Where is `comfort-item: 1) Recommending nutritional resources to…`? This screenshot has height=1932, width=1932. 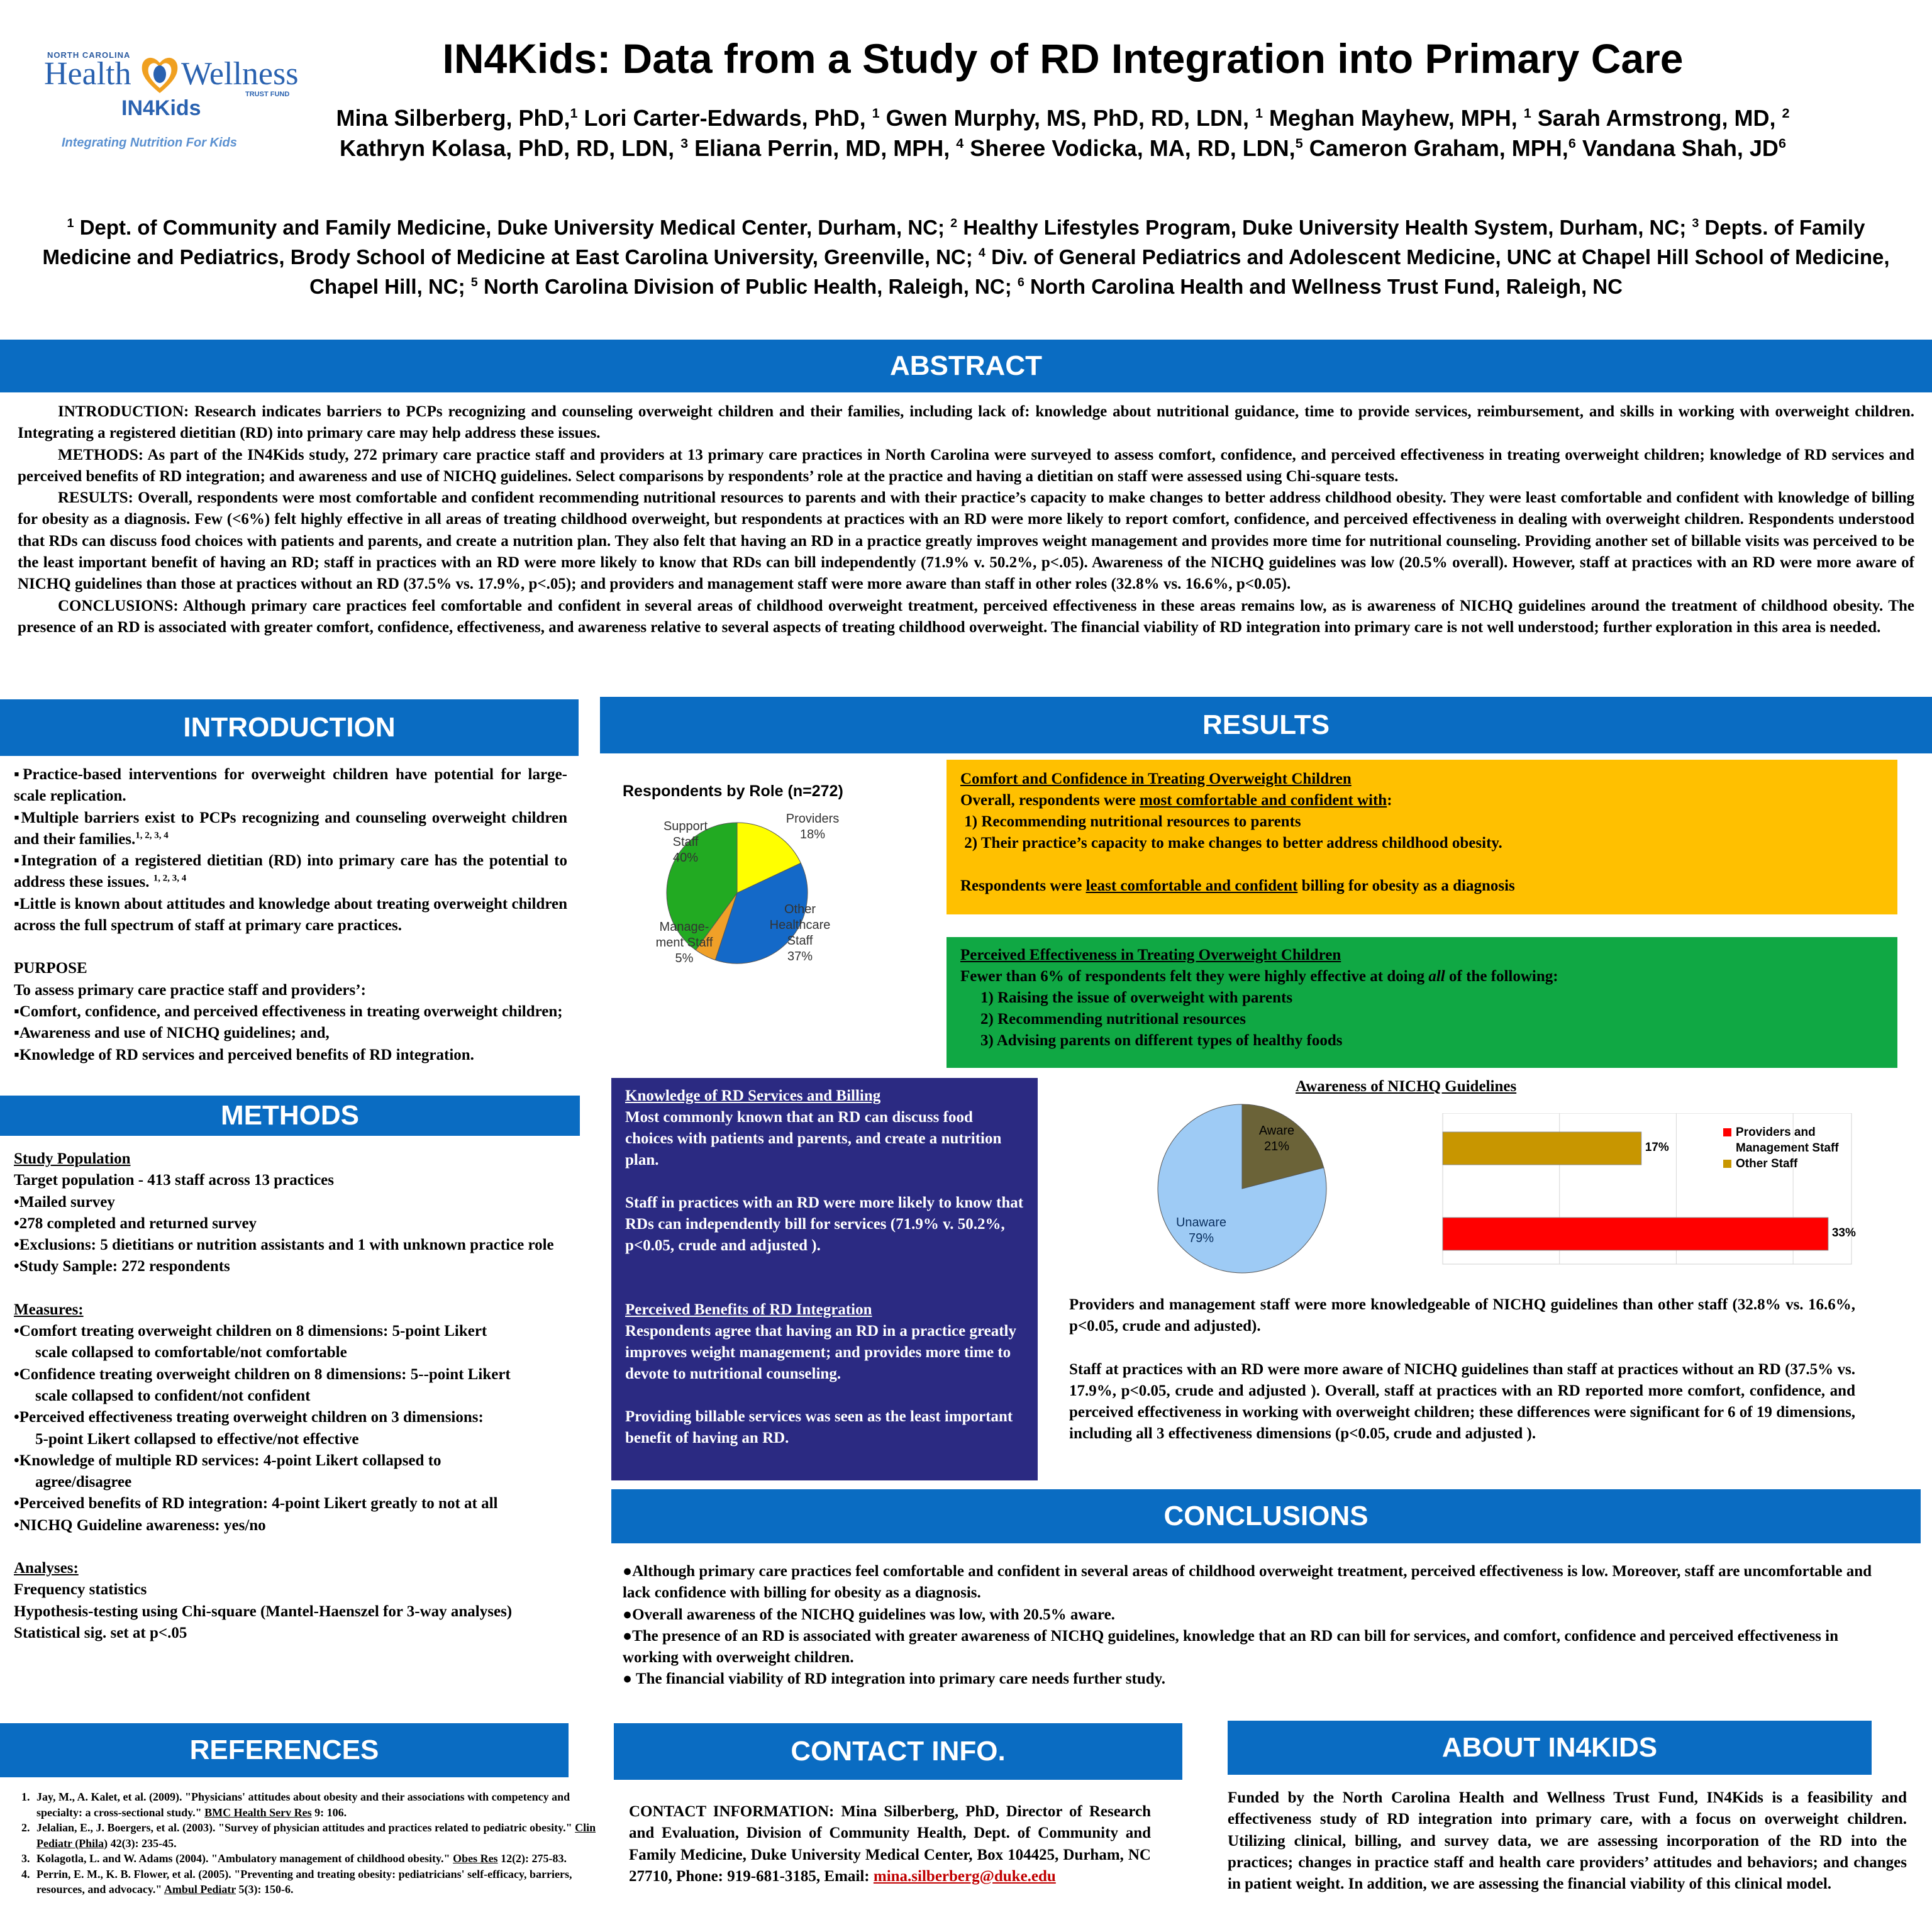 comfort-item: 1) Recommending nutritional resources to… is located at coordinates (1130, 821).